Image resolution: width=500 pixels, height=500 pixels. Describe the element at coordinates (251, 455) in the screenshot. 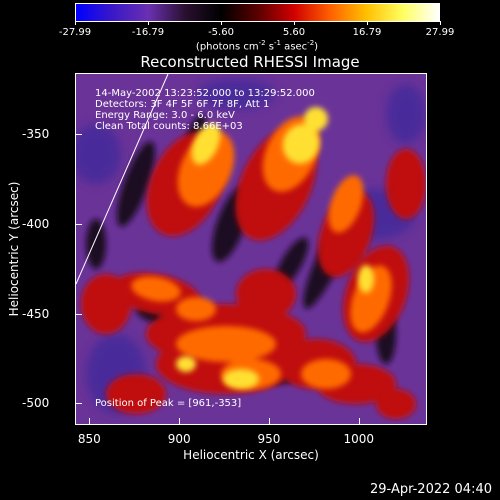

I see `x-axis-label: Heliocentric X (arcsec)` at that location.